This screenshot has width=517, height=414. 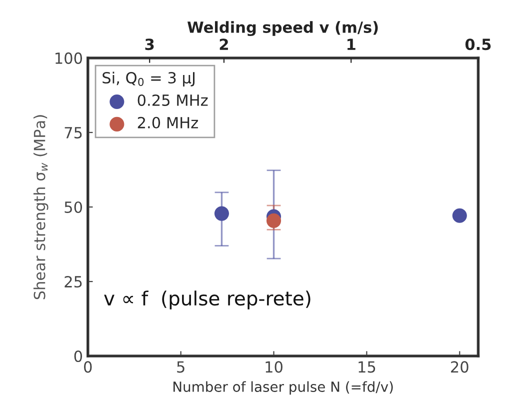 I want to click on y-tick-label: 100, so click(x=69, y=58).